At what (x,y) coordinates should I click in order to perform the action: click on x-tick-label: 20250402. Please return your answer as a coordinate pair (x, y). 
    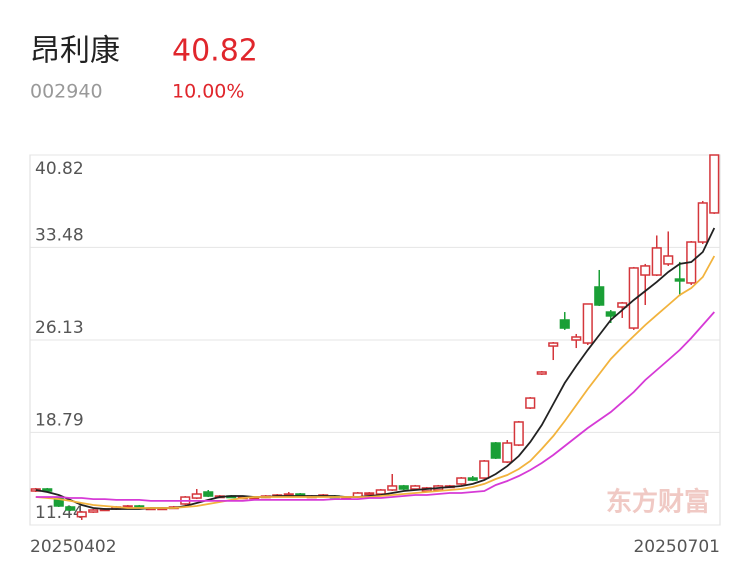
    Looking at the image, I should click on (73, 547).